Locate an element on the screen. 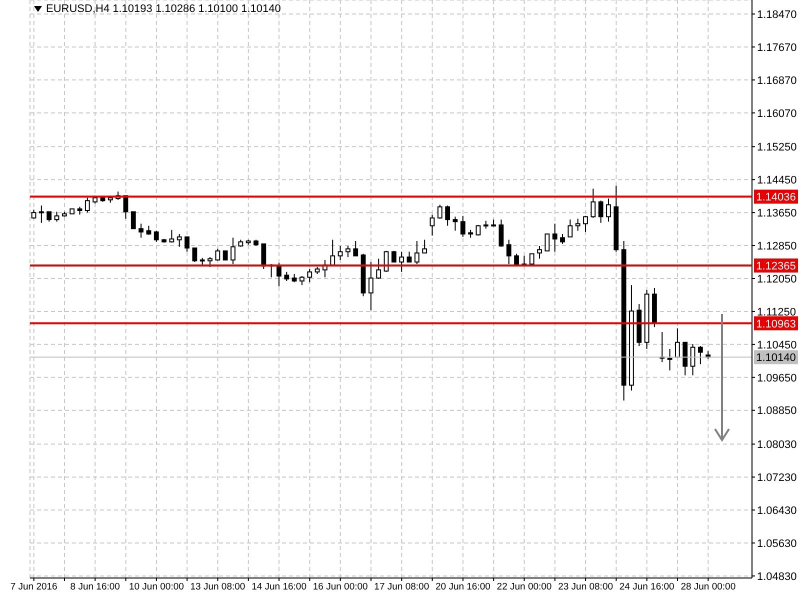  y-tick-label: 1.13650 is located at coordinates (777, 213).